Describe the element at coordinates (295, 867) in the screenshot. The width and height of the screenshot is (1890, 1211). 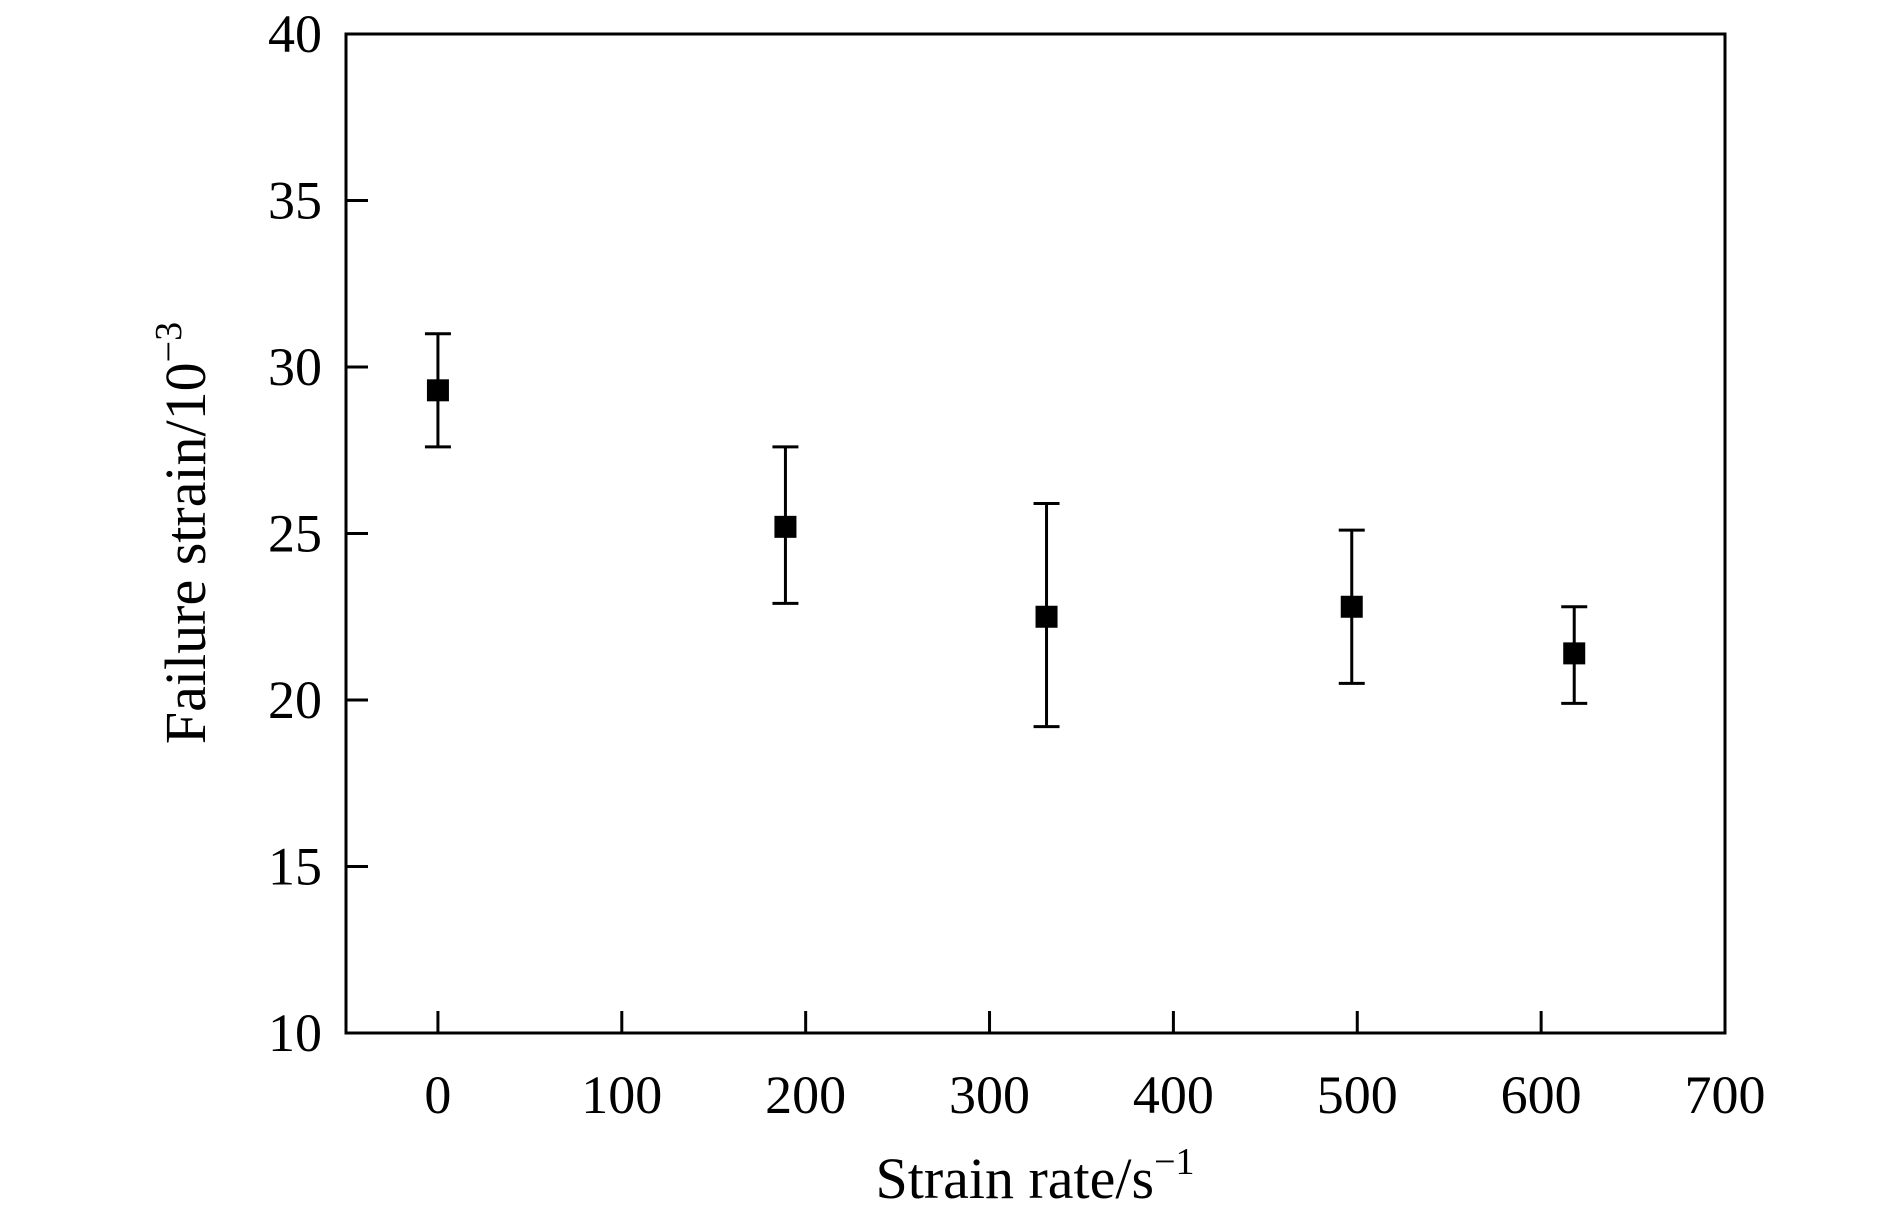
I see `y-tick-label: 15` at that location.